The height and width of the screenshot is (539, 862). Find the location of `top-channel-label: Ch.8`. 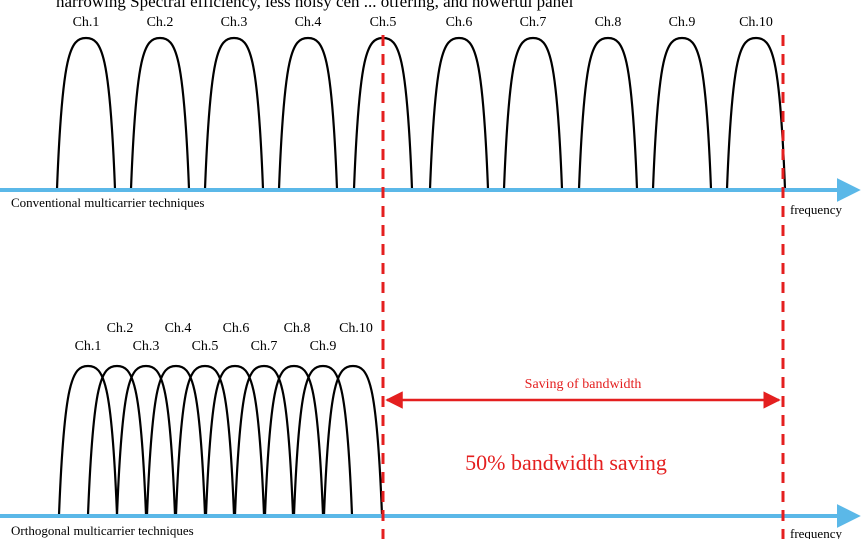

top-channel-label: Ch.8 is located at coordinates (608, 22).